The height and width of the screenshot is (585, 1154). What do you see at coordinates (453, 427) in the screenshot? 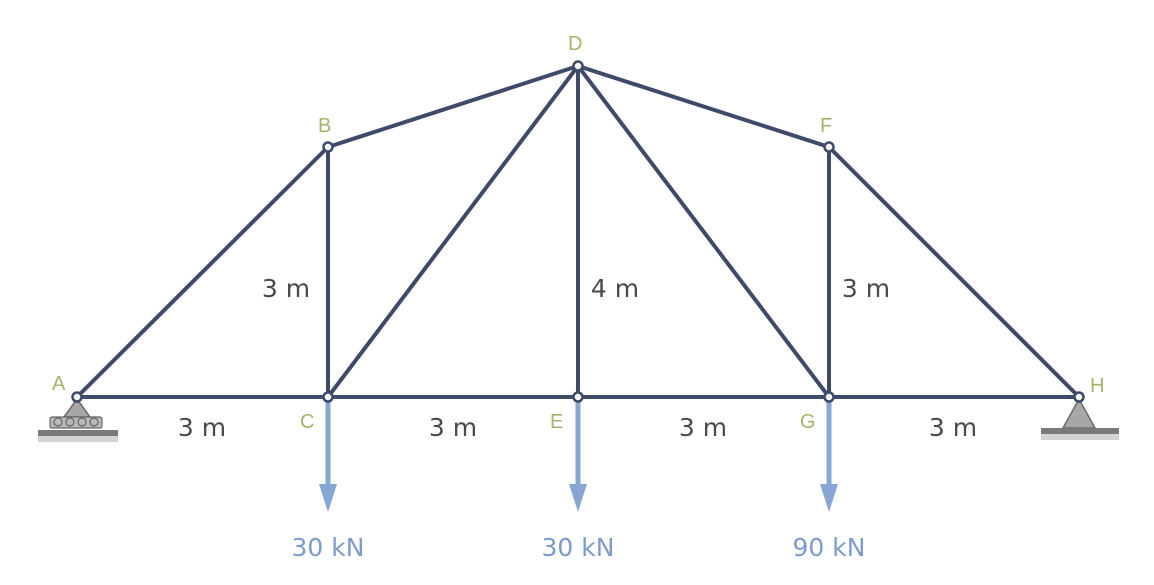
I see `dim-span-CE: 3 m` at bounding box center [453, 427].